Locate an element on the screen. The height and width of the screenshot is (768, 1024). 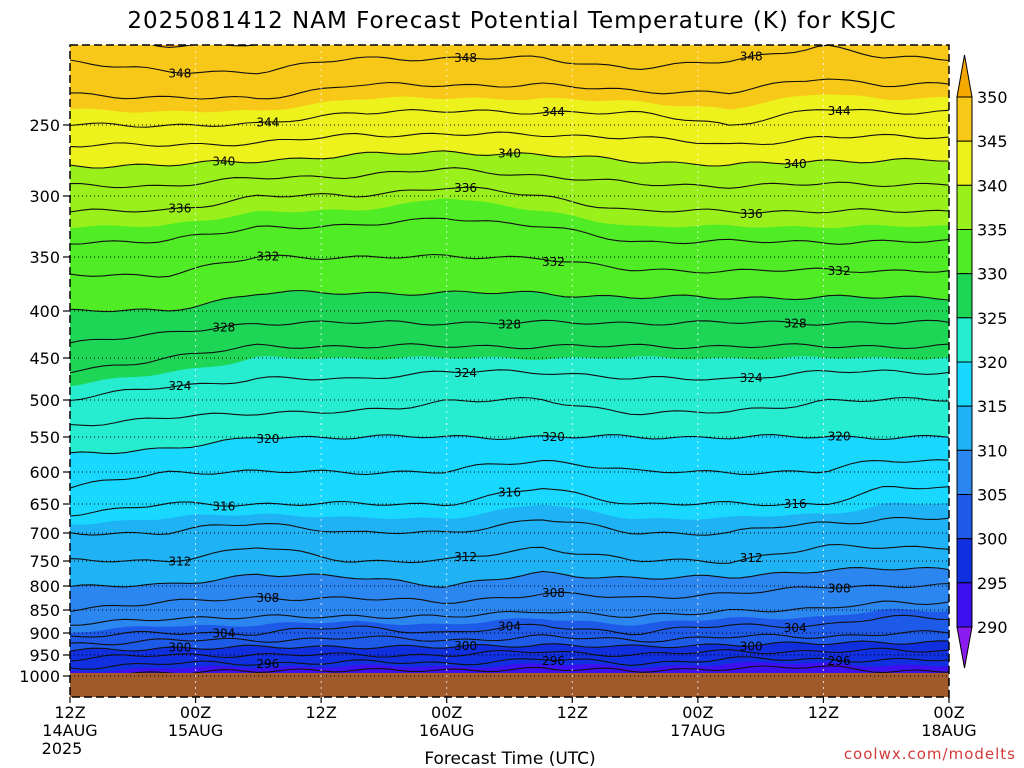
x-tick-label-date: 18AUG is located at coordinates (948, 730).